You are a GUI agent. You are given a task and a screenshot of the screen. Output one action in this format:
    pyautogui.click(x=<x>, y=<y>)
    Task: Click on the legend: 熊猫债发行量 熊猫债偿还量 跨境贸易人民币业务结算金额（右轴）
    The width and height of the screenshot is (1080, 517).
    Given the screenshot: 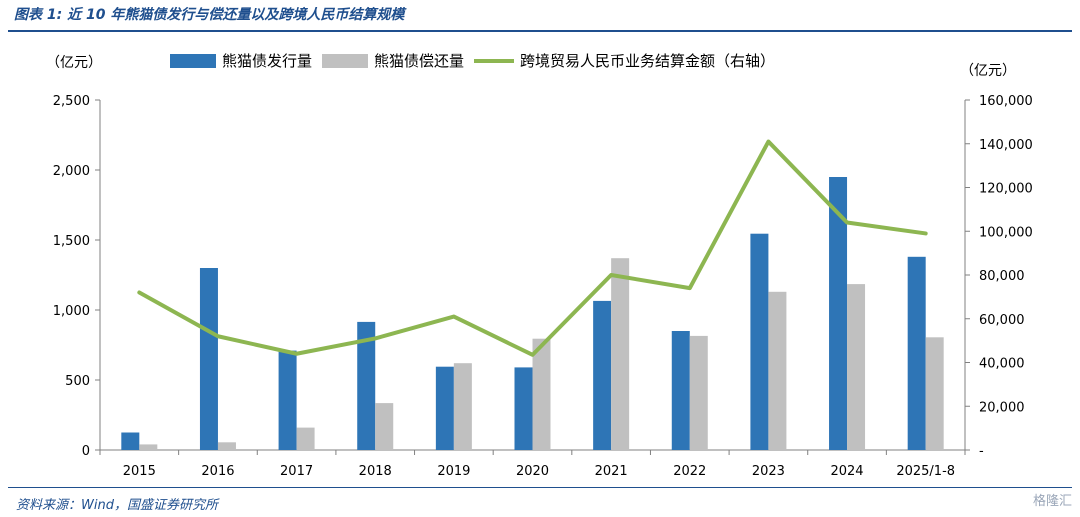 What is the action you would take?
    pyautogui.click(x=477, y=60)
    